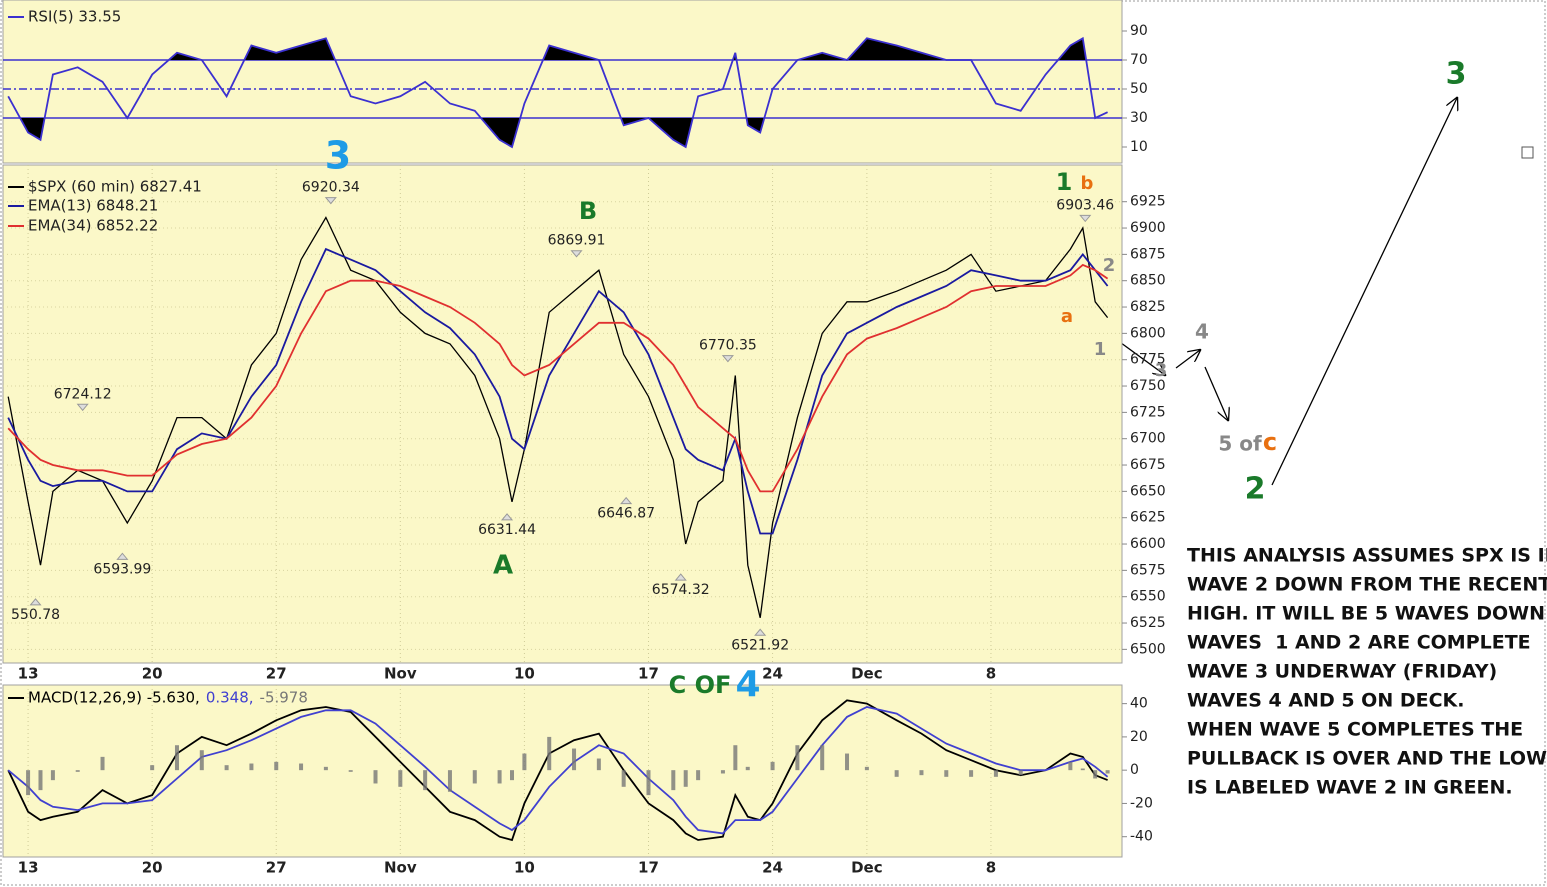 The height and width of the screenshot is (887, 1547). What do you see at coordinates (1139, 89) in the screenshot?
I see `y-tick-label: 50` at bounding box center [1139, 89].